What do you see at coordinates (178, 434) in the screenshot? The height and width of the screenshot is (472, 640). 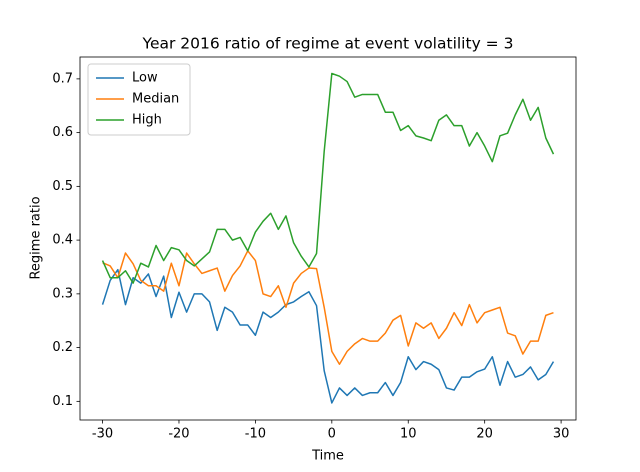 I see `x-tick-label: -20` at bounding box center [178, 434].